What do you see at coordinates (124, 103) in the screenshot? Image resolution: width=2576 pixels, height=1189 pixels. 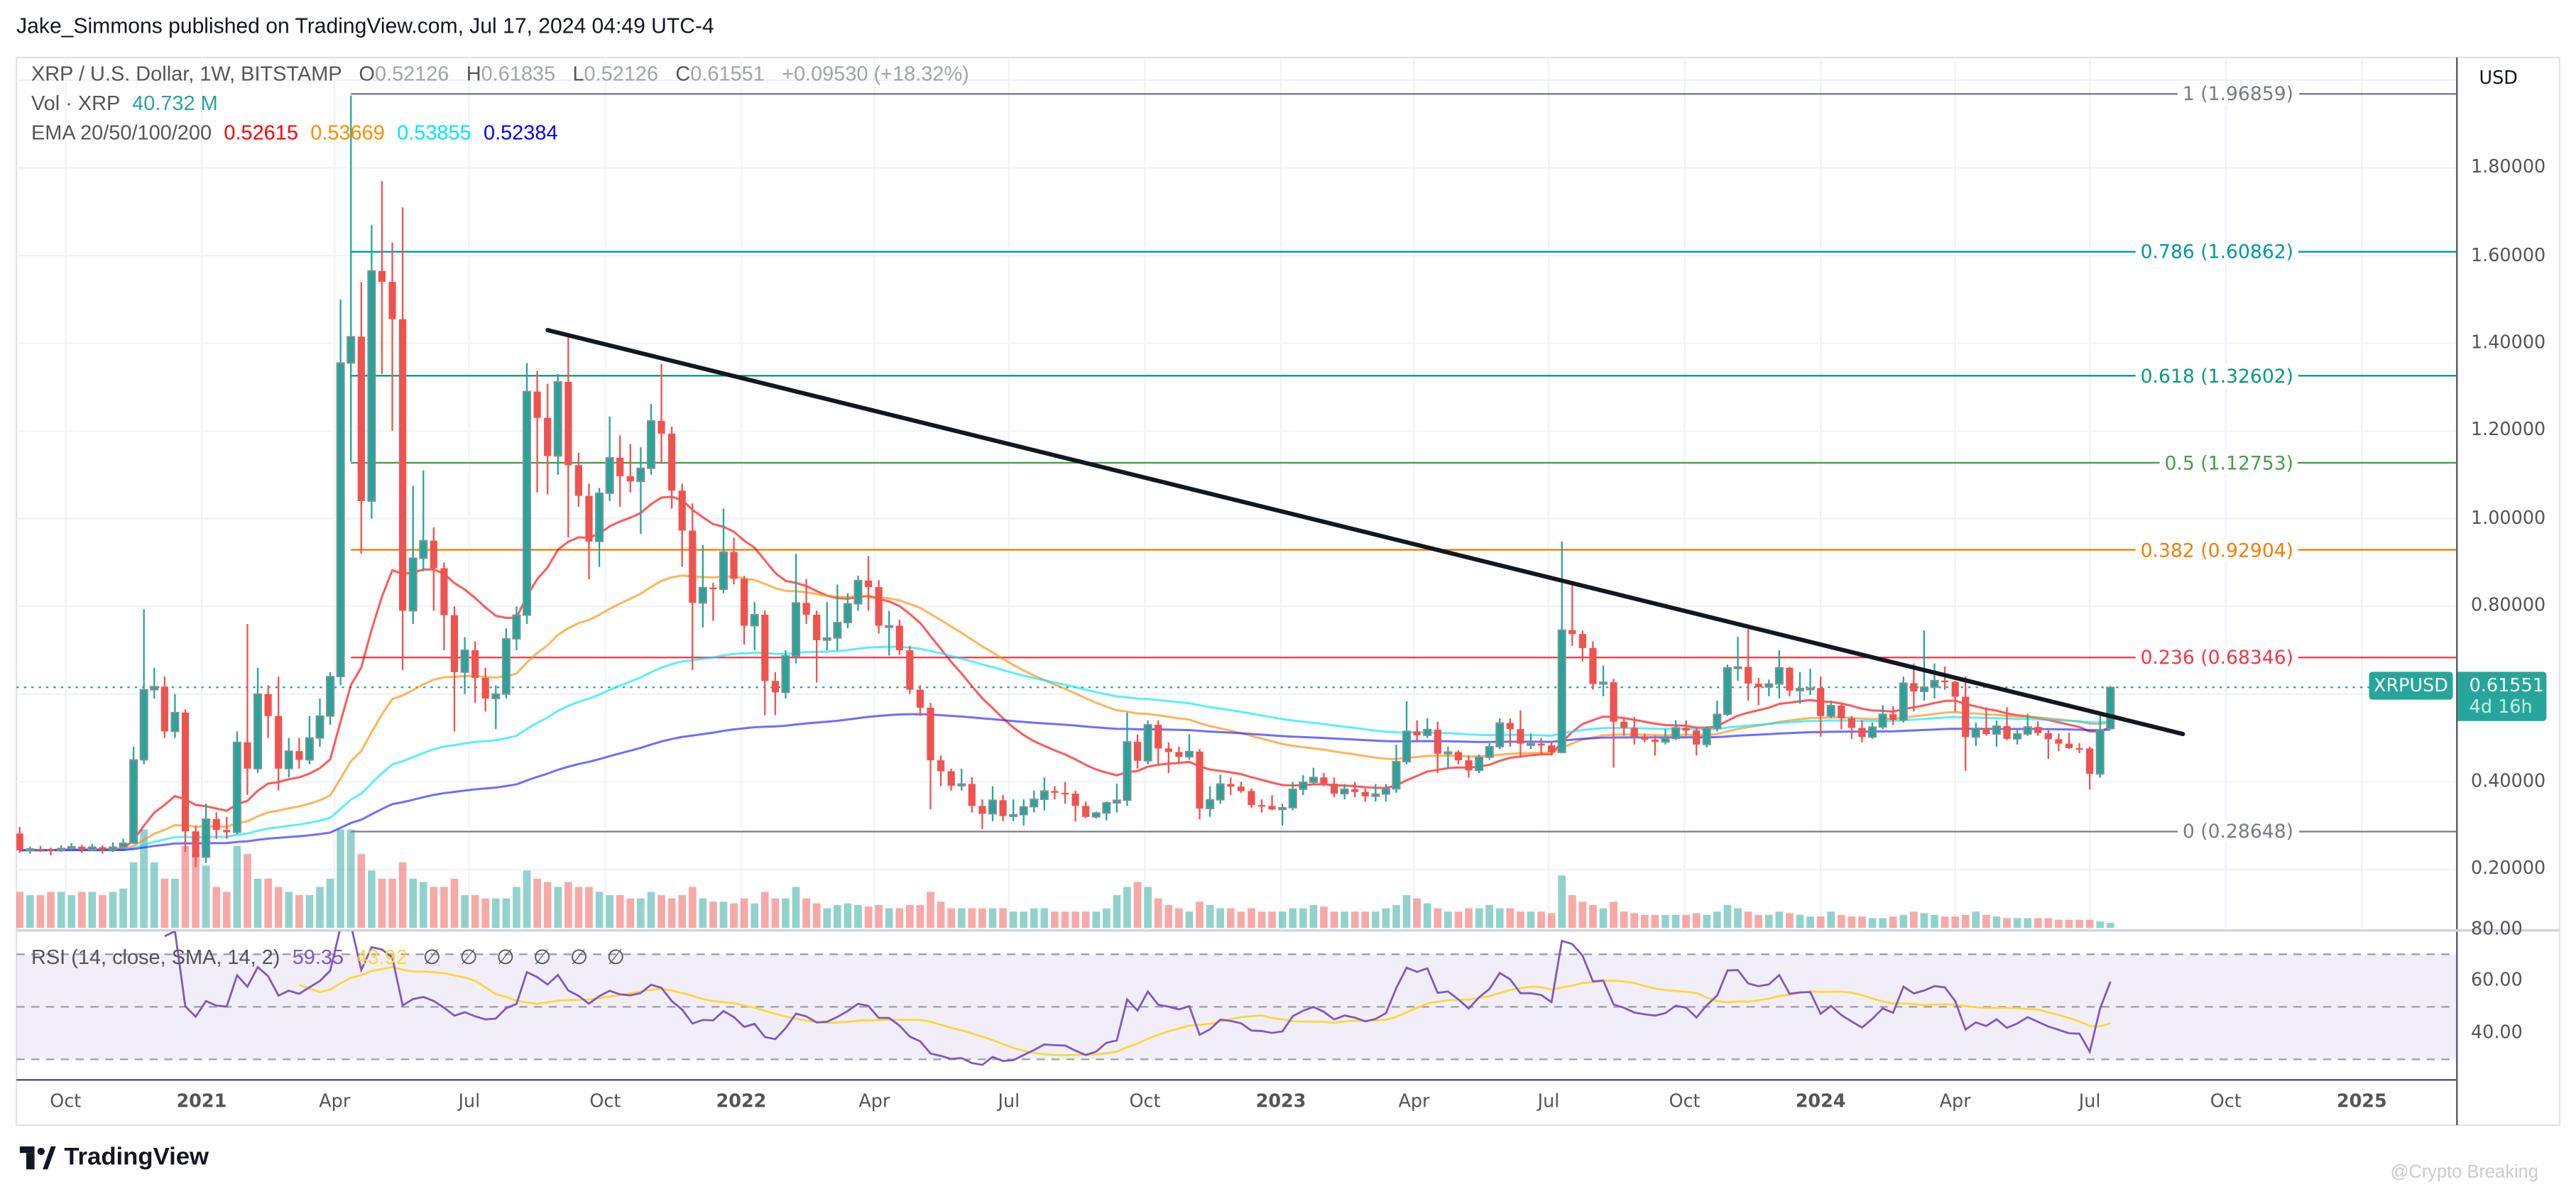 I see `volume-legend: Vol · XRP 40.732 M` at bounding box center [124, 103].